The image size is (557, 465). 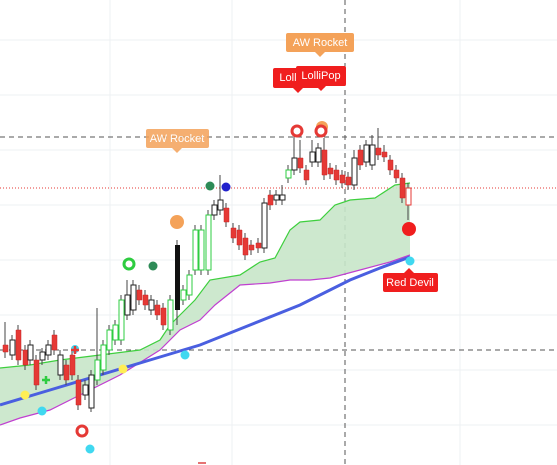 What do you see at coordinates (202, 463) in the screenshot?
I see `axis-marker` at bounding box center [202, 463].